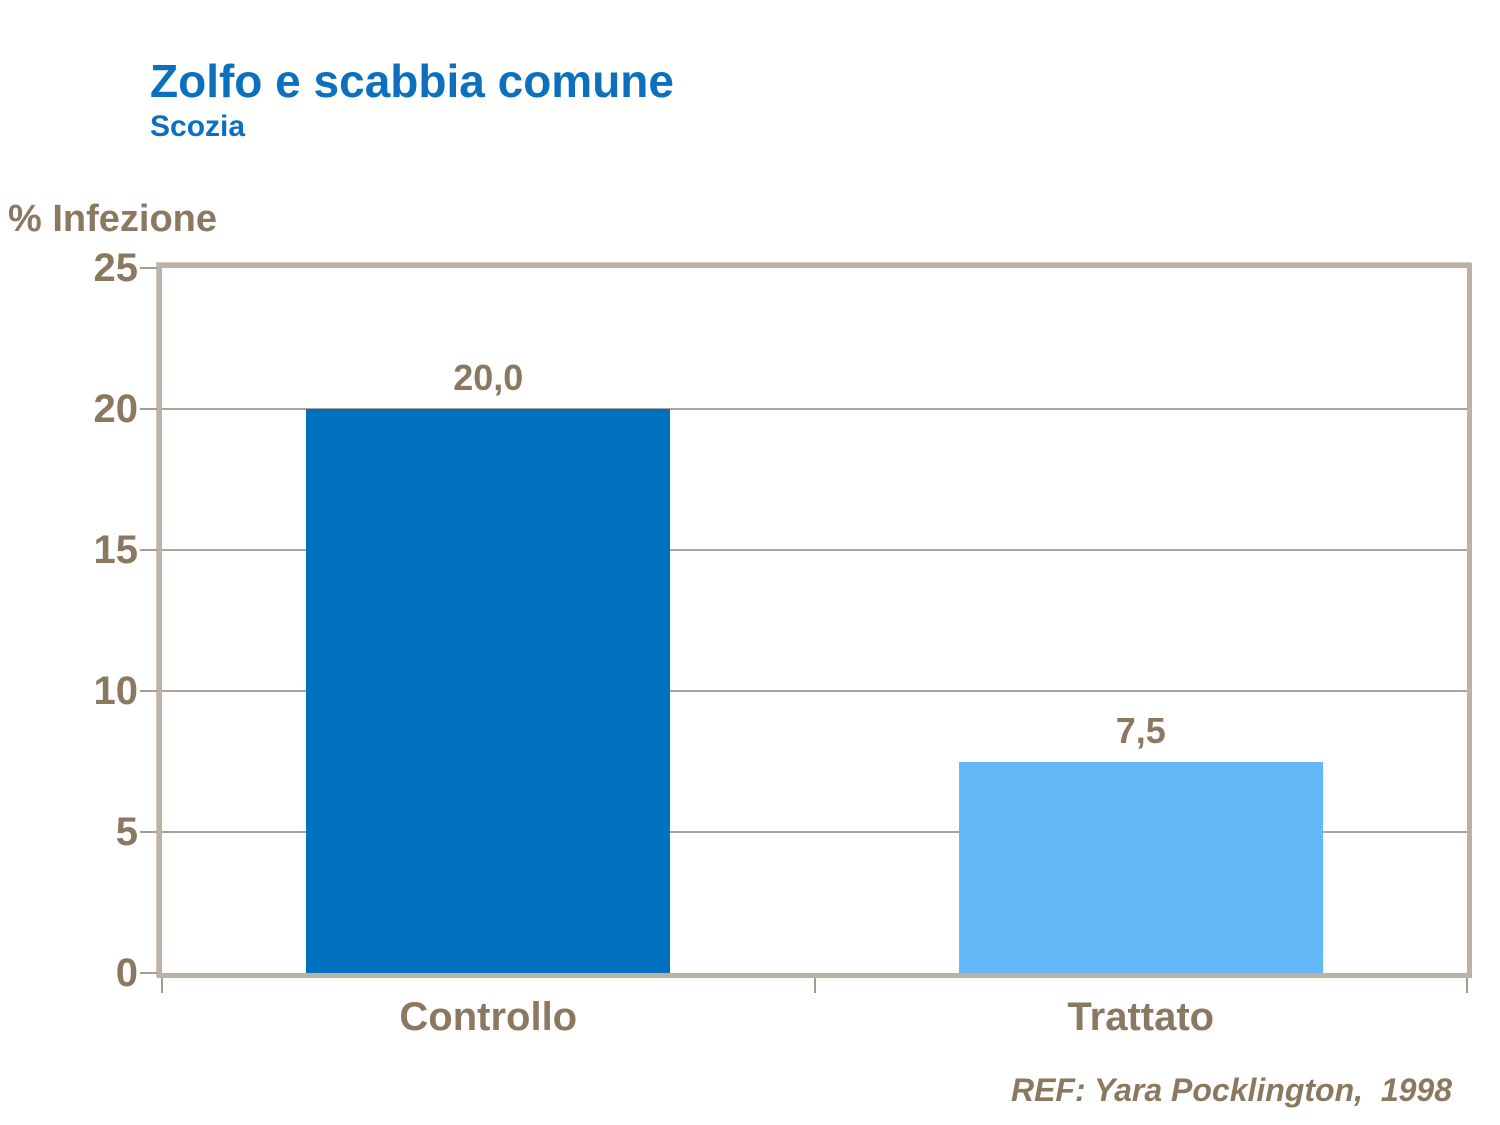 This screenshot has width=1500, height=1125. I want to click on bar-controllo, so click(488, 691).